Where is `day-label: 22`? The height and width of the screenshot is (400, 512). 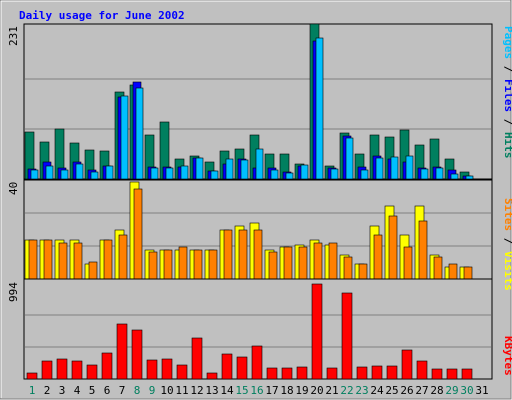
day-label: 22 is located at coordinates (346, 390).